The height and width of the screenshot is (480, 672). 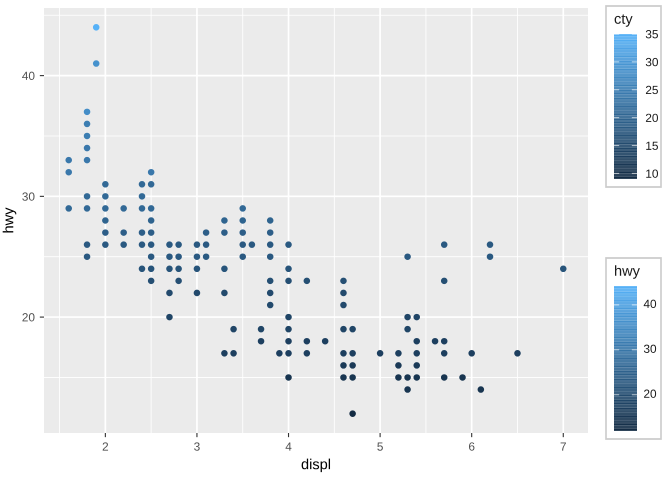 What do you see at coordinates (289, 446) in the screenshot?
I see `x-tick-label: 4` at bounding box center [289, 446].